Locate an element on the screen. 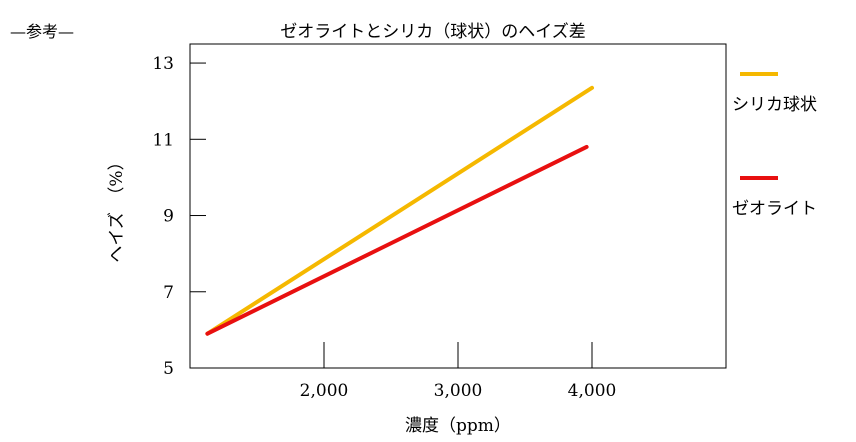 This screenshot has height=442, width=856. x-axis-label: 濃度（ppm） is located at coordinates (458, 426).